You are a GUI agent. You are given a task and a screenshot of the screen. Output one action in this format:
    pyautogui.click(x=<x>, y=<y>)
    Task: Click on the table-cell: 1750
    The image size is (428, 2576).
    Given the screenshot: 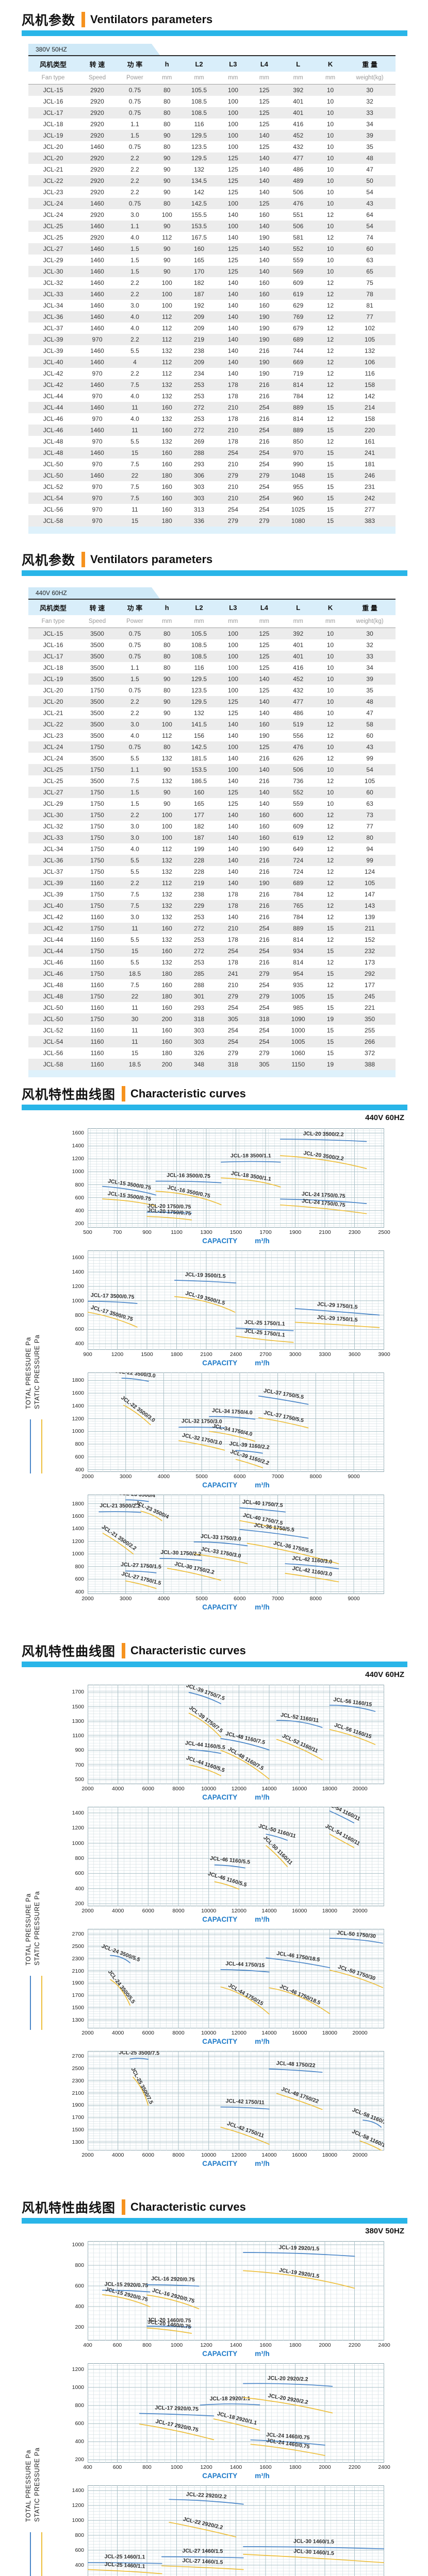 What is the action you would take?
    pyautogui.click(x=97, y=894)
    